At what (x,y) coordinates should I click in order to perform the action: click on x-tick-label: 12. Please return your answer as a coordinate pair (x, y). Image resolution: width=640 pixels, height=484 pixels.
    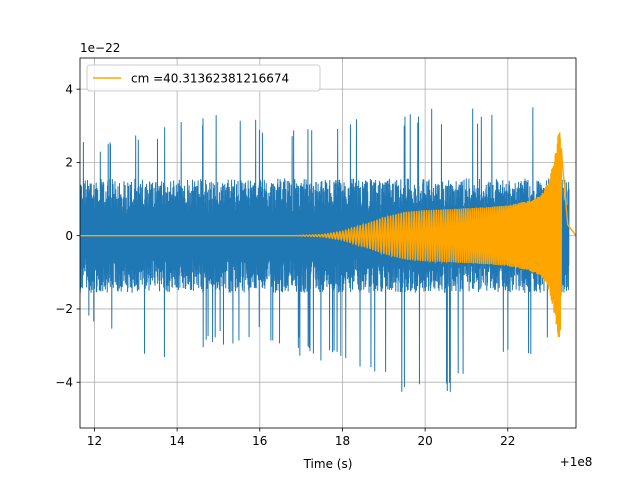
    Looking at the image, I should click on (94, 441).